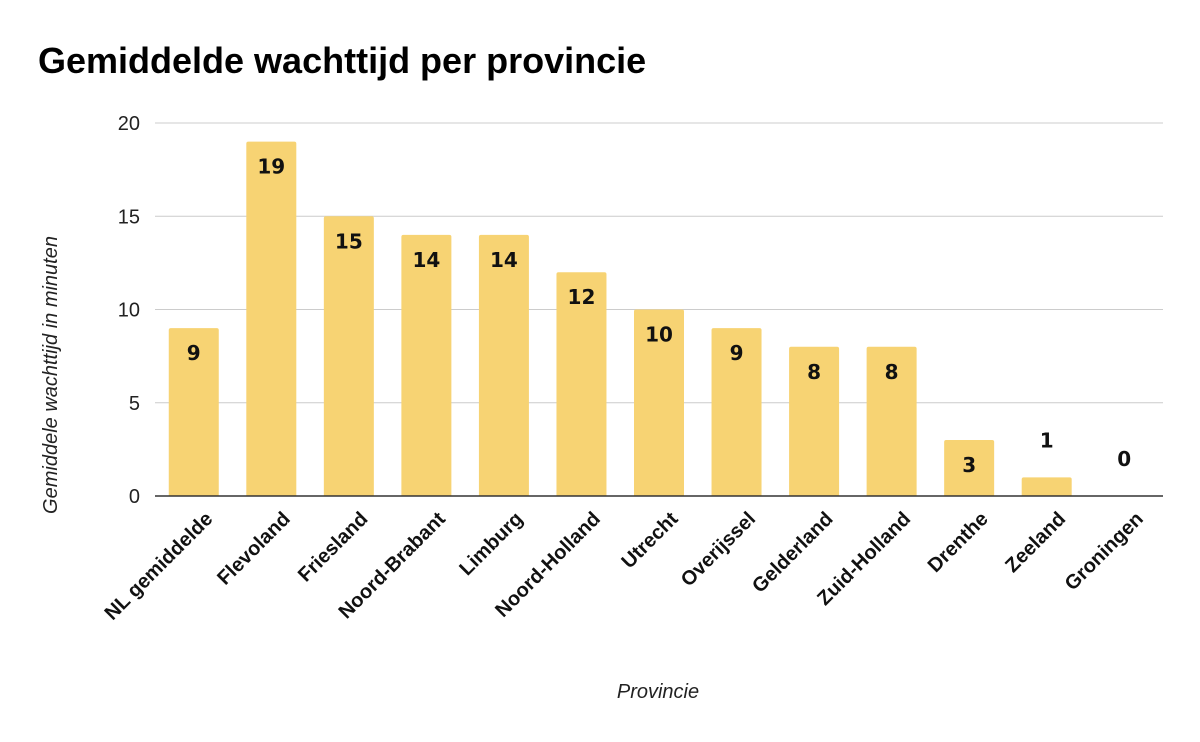 This screenshot has width=1200, height=742. What do you see at coordinates (659, 335) in the screenshot?
I see `data-label: 10` at bounding box center [659, 335].